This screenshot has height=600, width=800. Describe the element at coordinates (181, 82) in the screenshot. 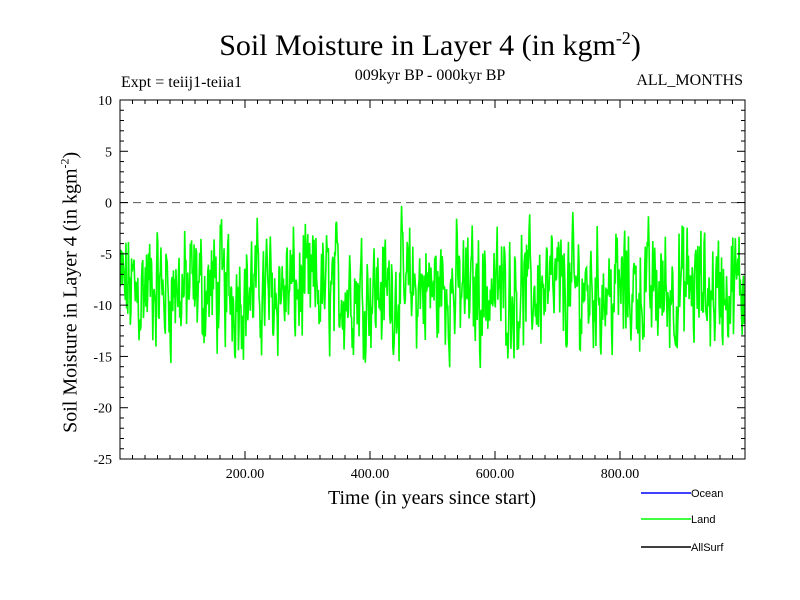

I see `experiment-label: Expt = teiij1-teiia1` at that location.